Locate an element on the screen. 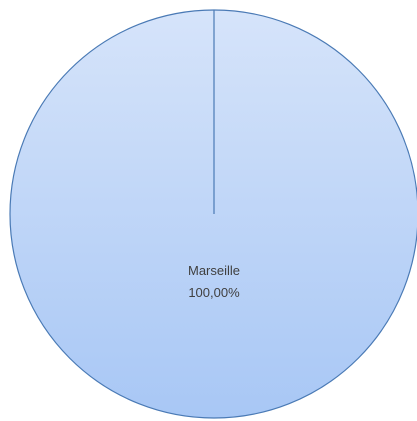 This screenshot has height=421, width=417. slice-label-percent: 100,00% is located at coordinates (214, 292).